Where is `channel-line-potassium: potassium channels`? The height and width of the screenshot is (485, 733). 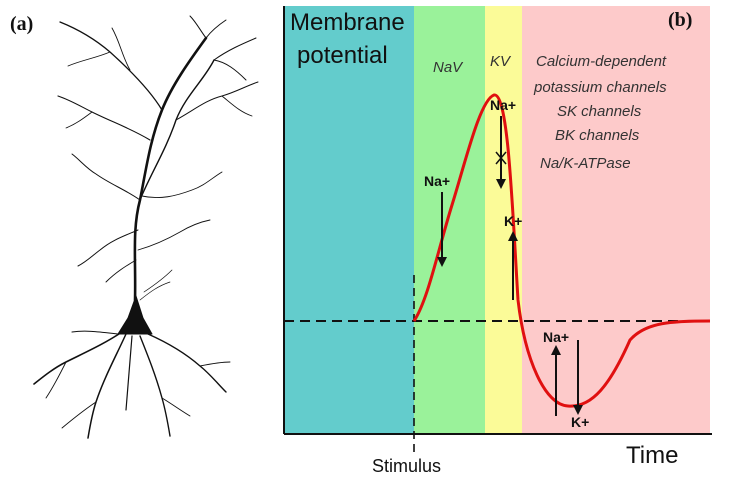 channel-line-potassium: potassium channels is located at coordinates (600, 87).